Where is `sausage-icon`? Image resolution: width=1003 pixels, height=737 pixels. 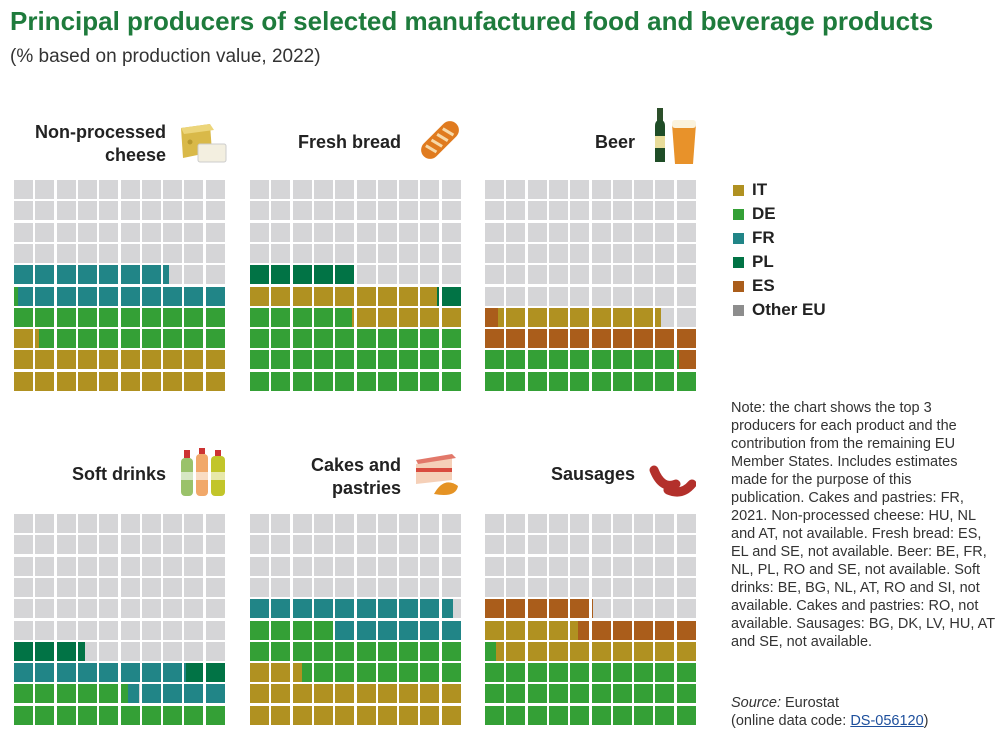
sausage-icon is located at coordinates (672, 481).